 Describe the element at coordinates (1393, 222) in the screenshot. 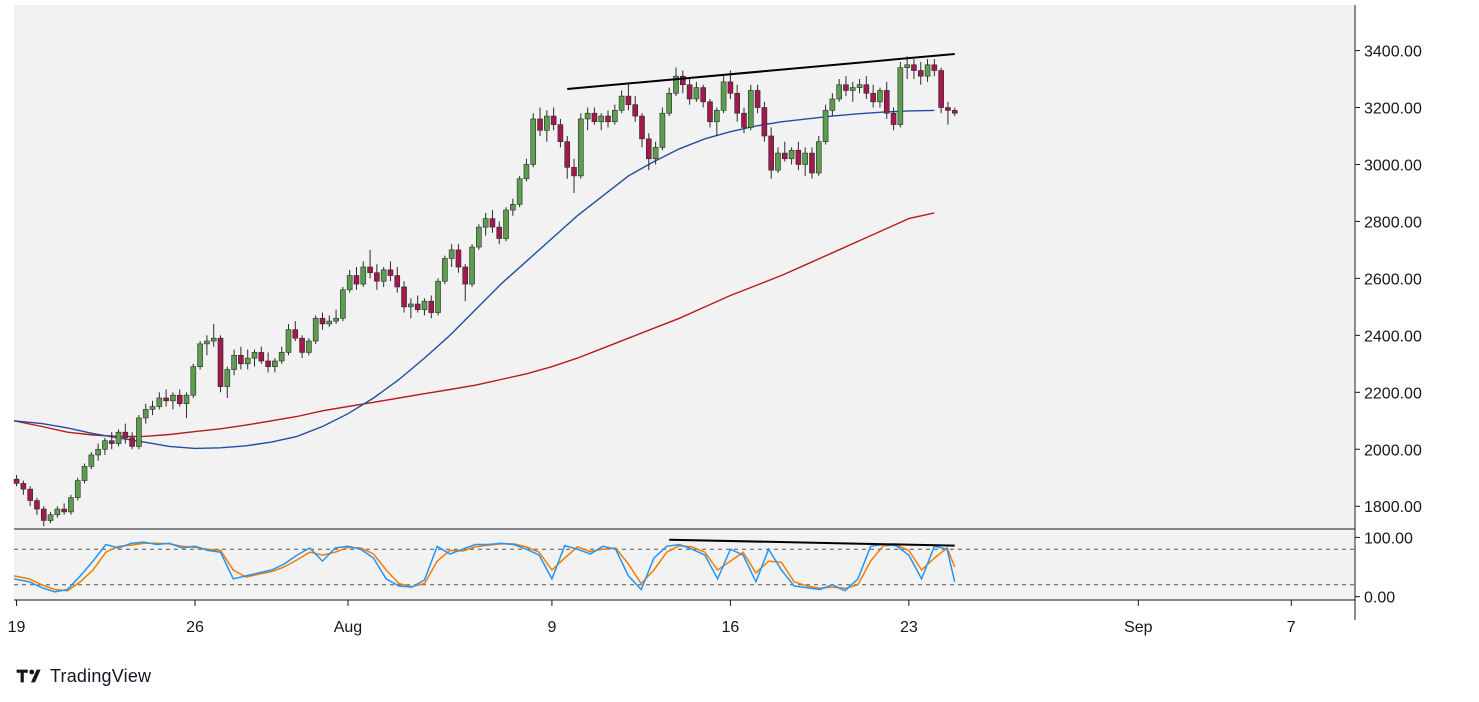

I see `price-tick-label: 2800.00` at that location.